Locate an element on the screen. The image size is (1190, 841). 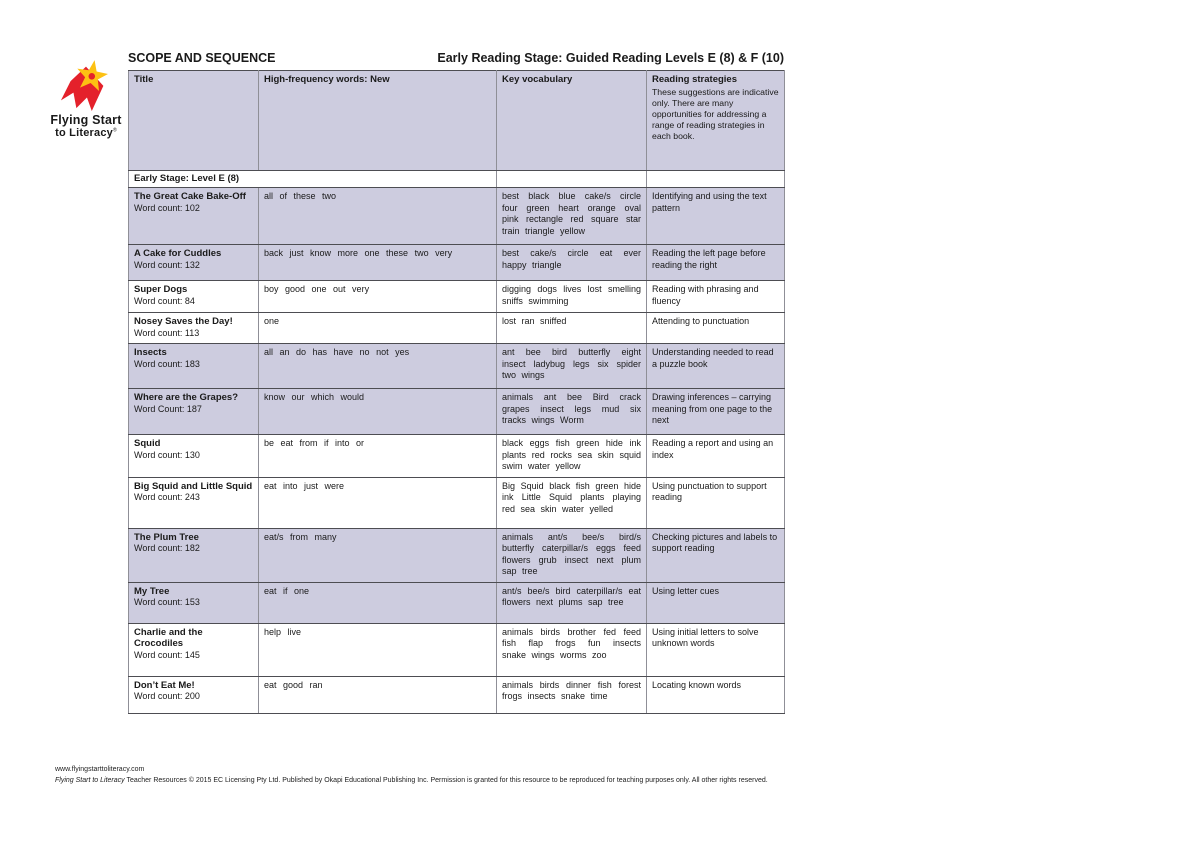
hf-words-cell: one is located at coordinates (377, 328).